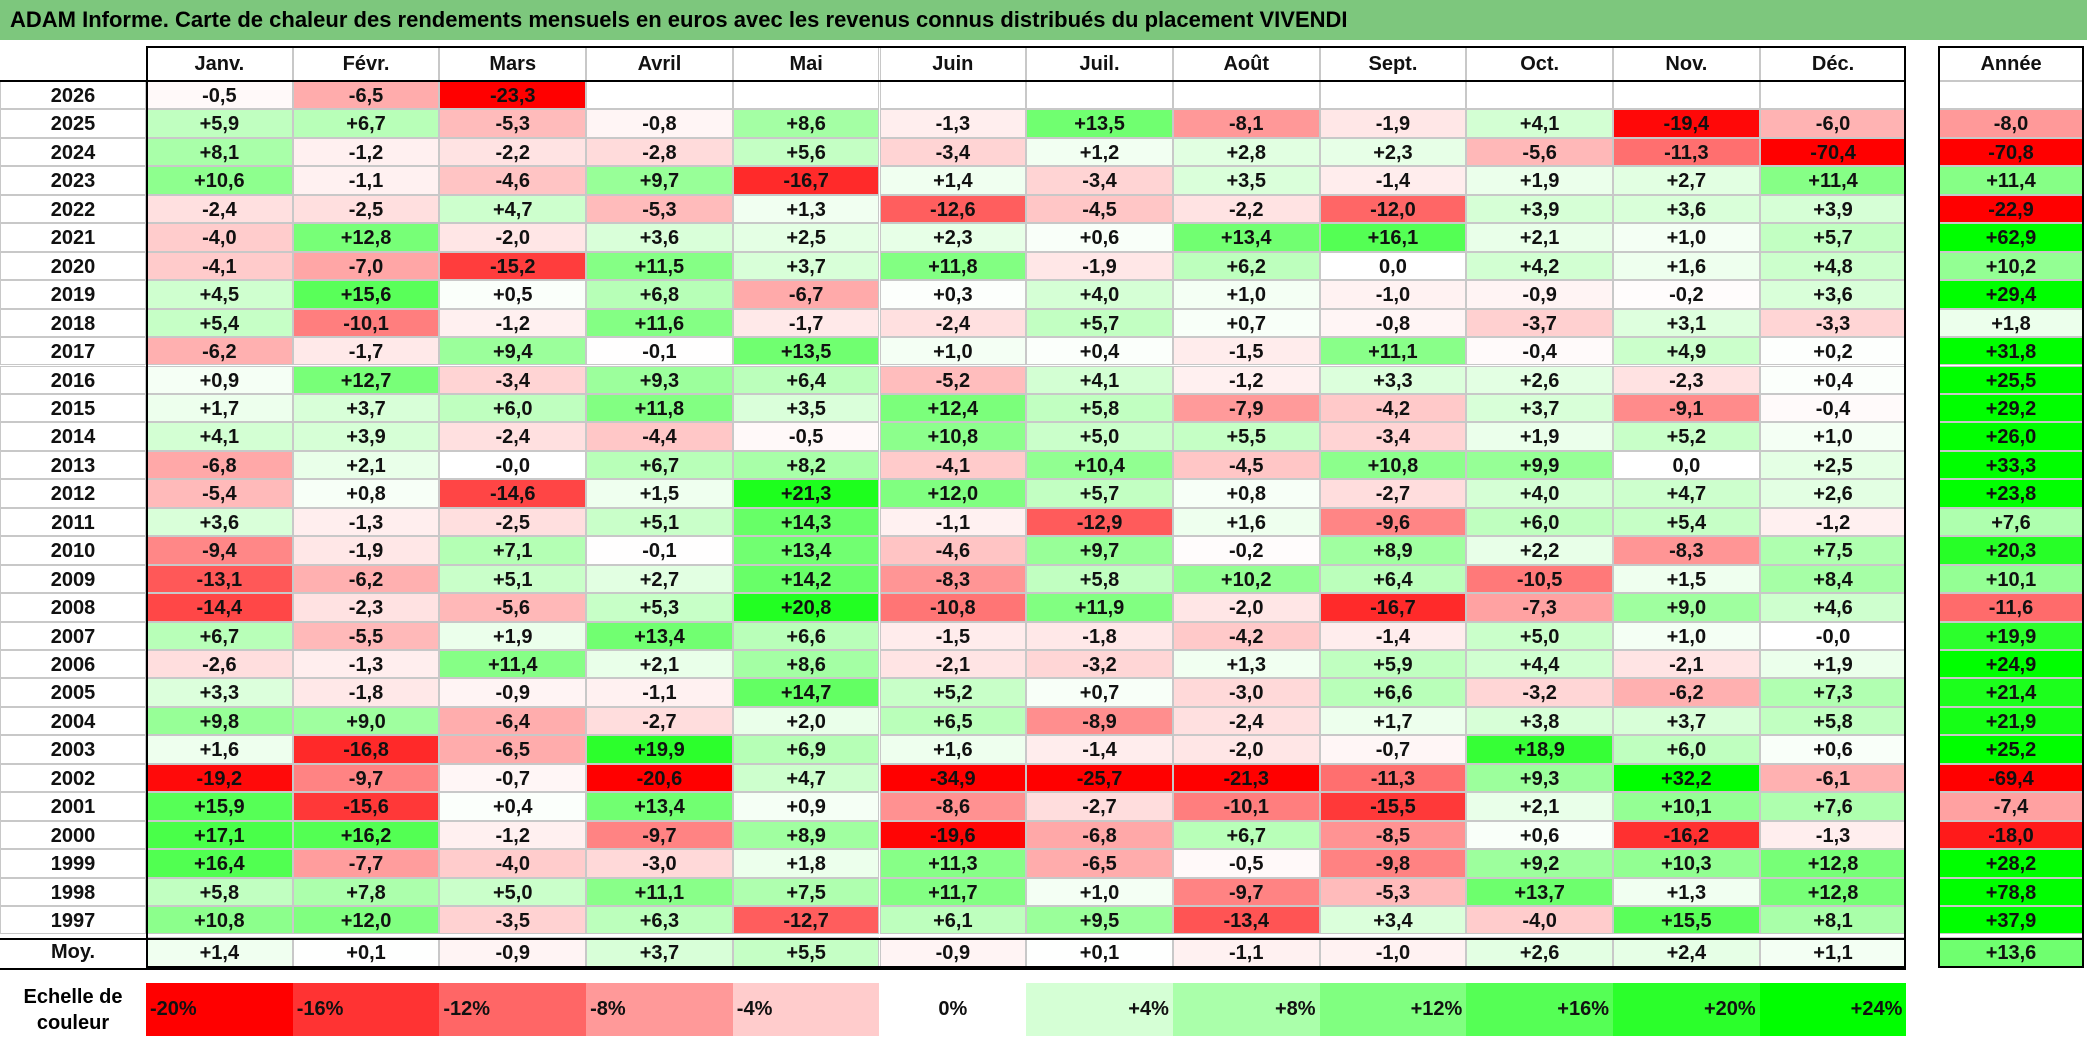 This screenshot has width=2087, height=1037. I want to click on year-label: 2017, so click(73, 351).